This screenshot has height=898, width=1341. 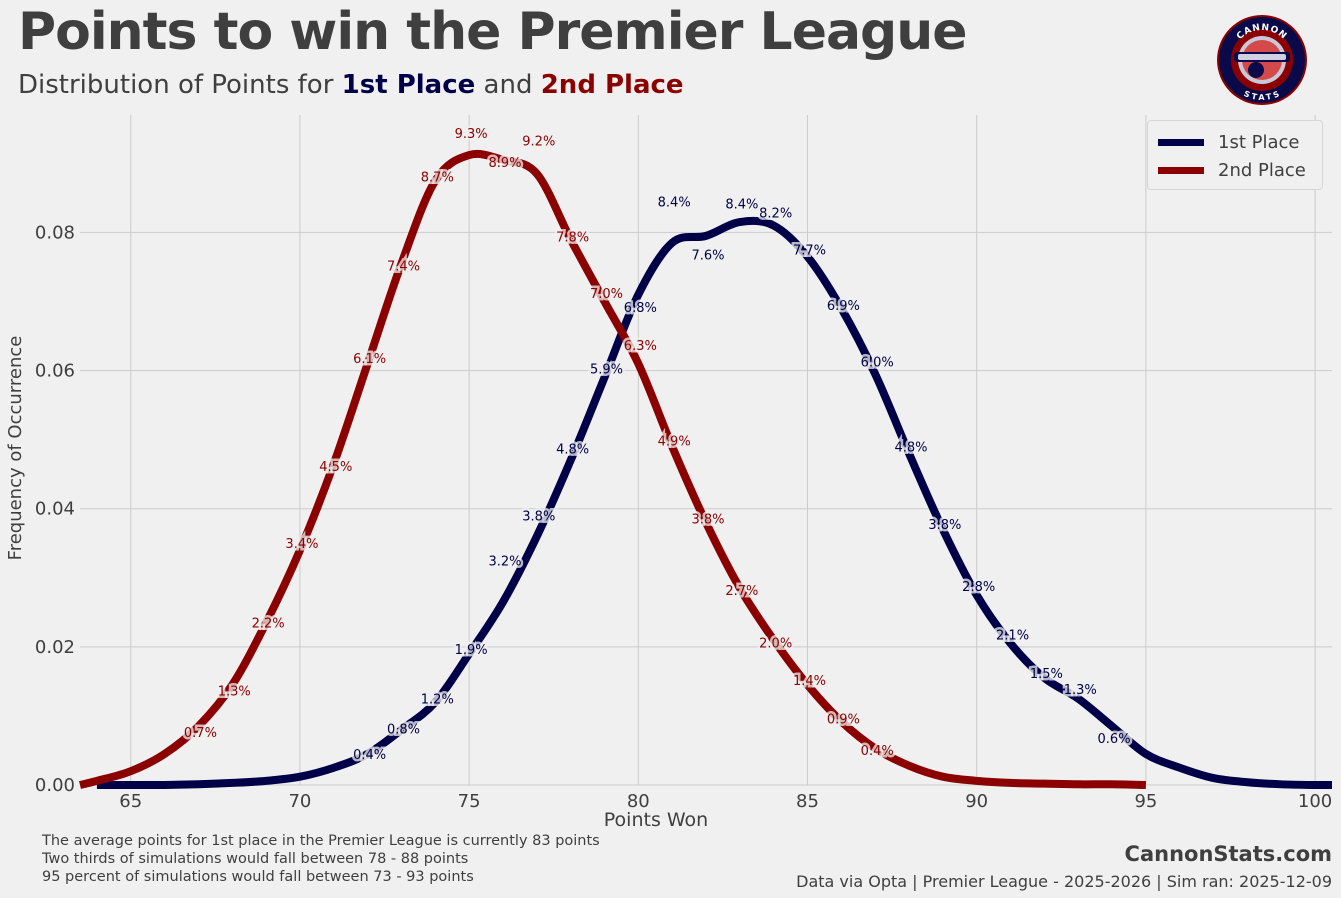 I want to click on point-label: 1.9%, so click(x=471, y=650).